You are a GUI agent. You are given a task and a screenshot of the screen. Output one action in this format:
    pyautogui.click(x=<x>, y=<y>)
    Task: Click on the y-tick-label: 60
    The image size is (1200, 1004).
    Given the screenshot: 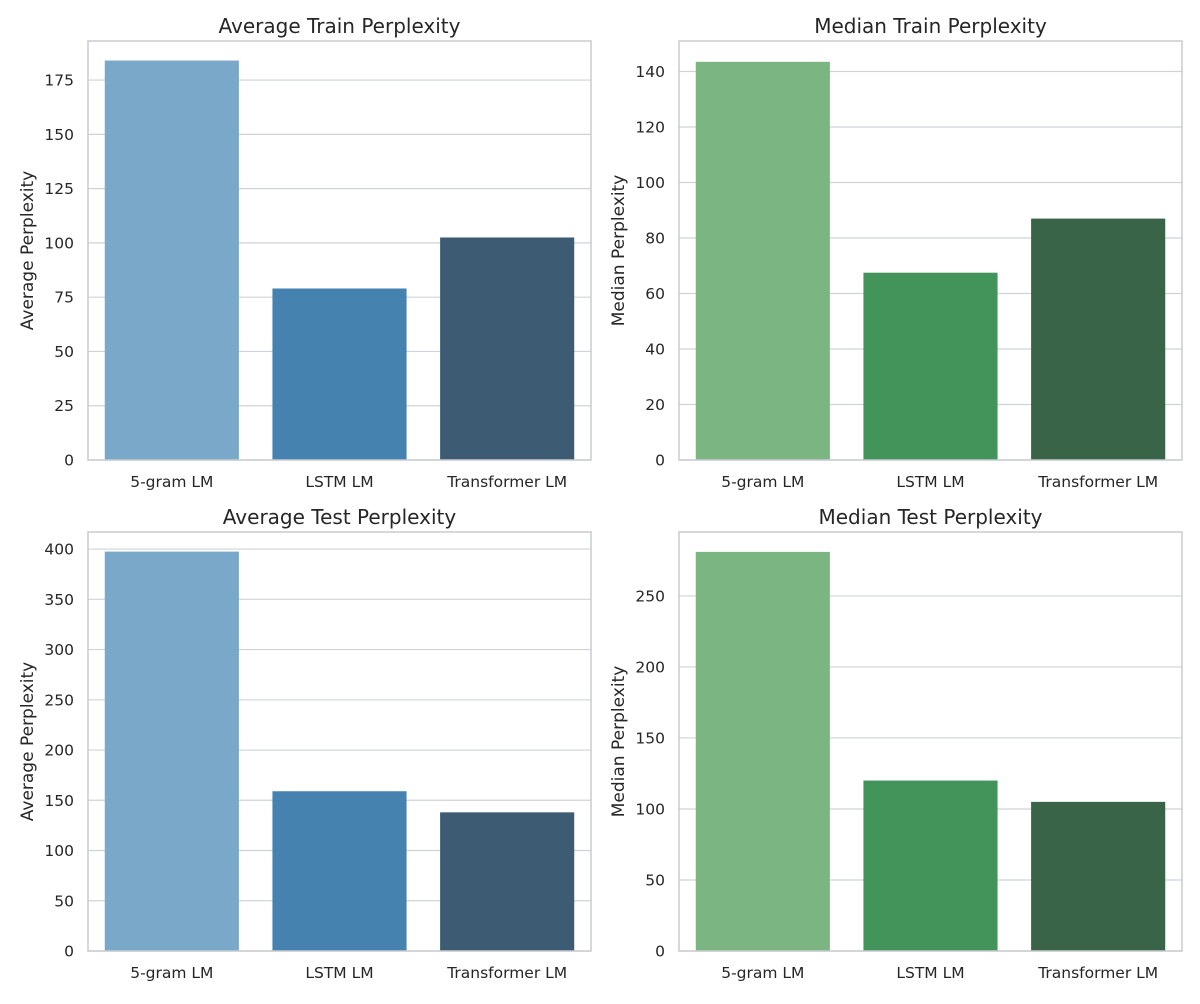 What is the action you would take?
    pyautogui.click(x=655, y=294)
    